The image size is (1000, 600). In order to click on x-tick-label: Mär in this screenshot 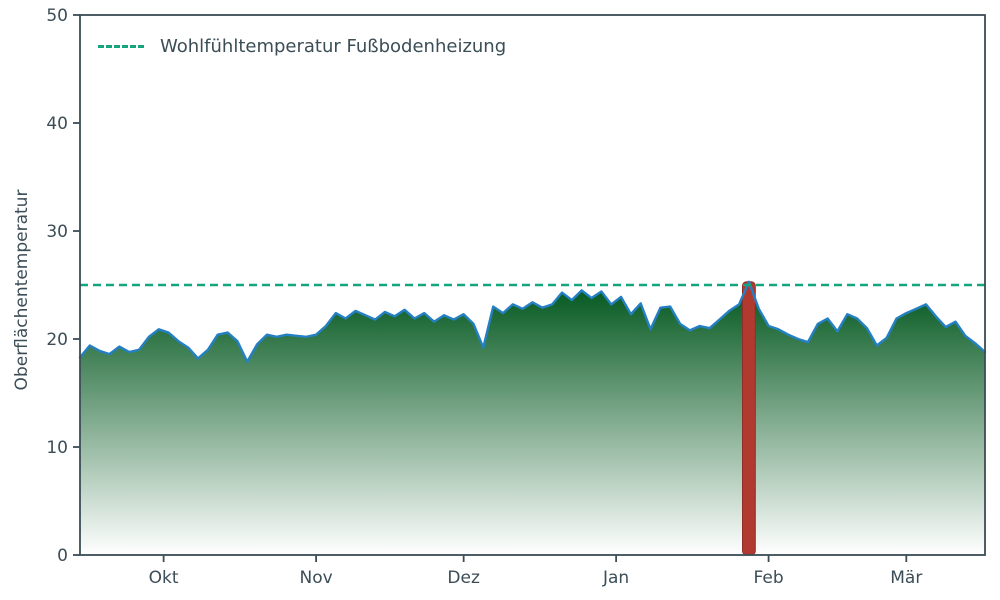, I will do `click(906, 578)`.